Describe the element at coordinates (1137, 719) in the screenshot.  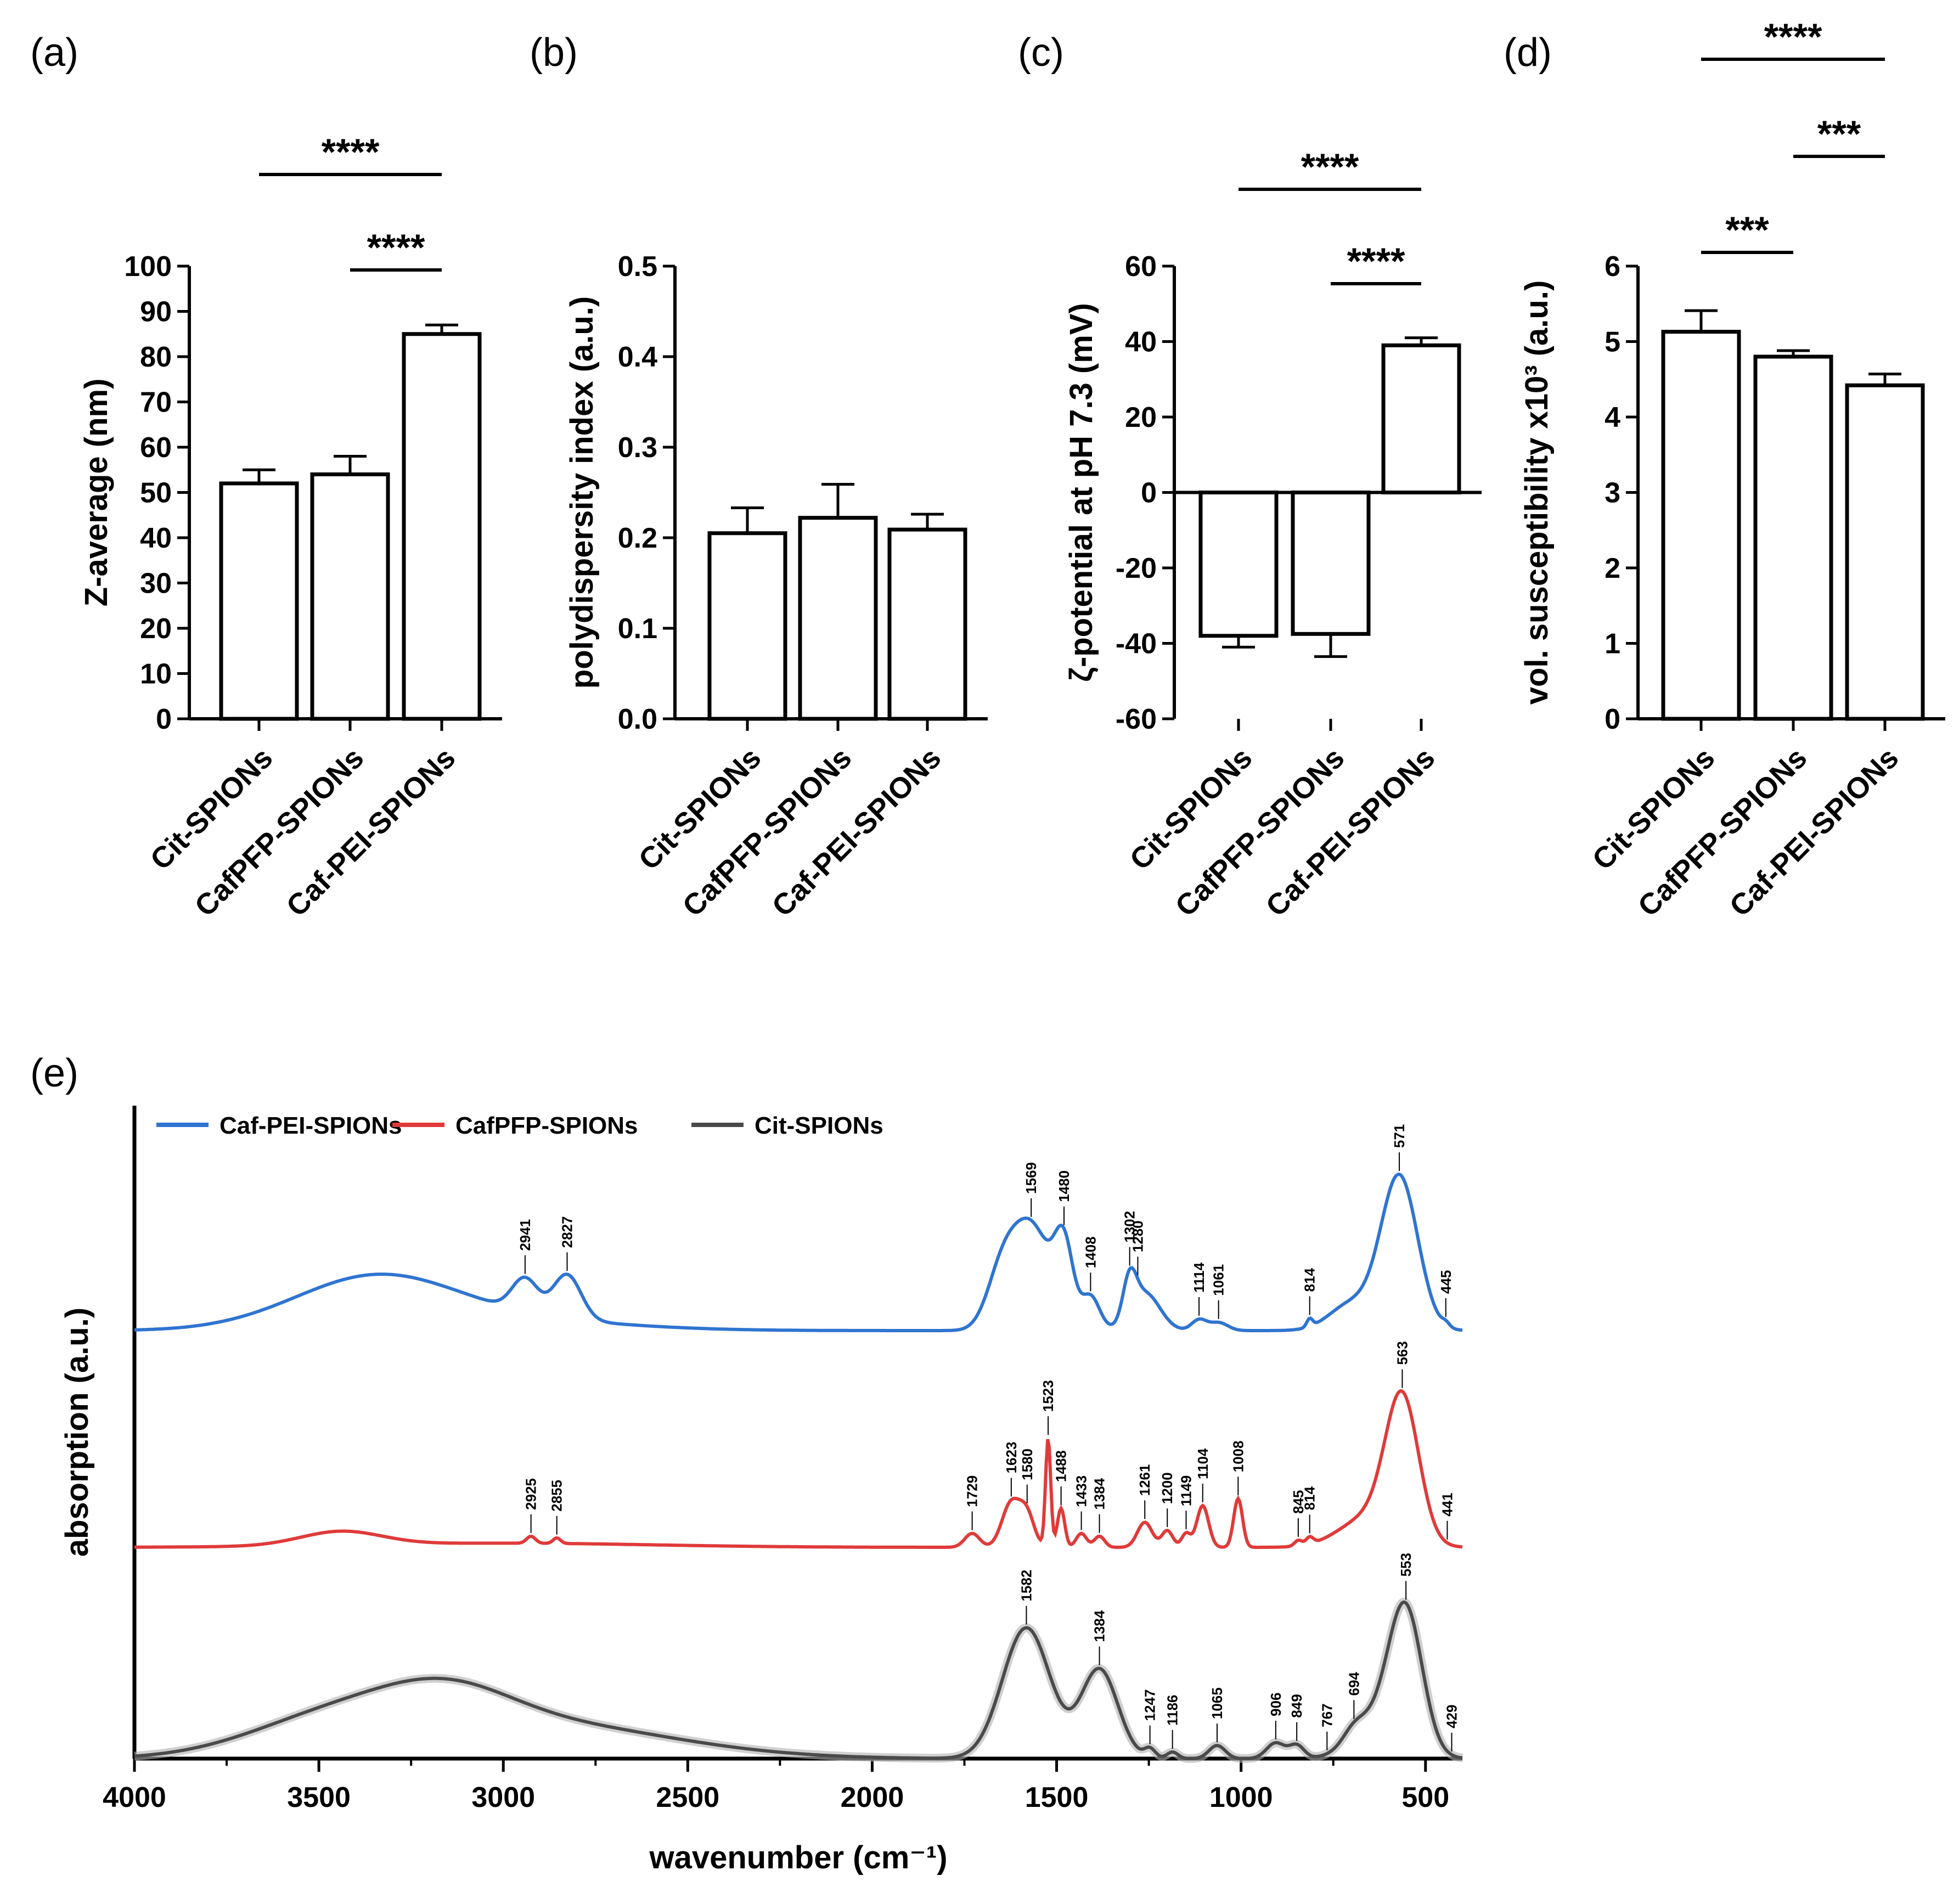
I see `y-tick-label: -60` at that location.